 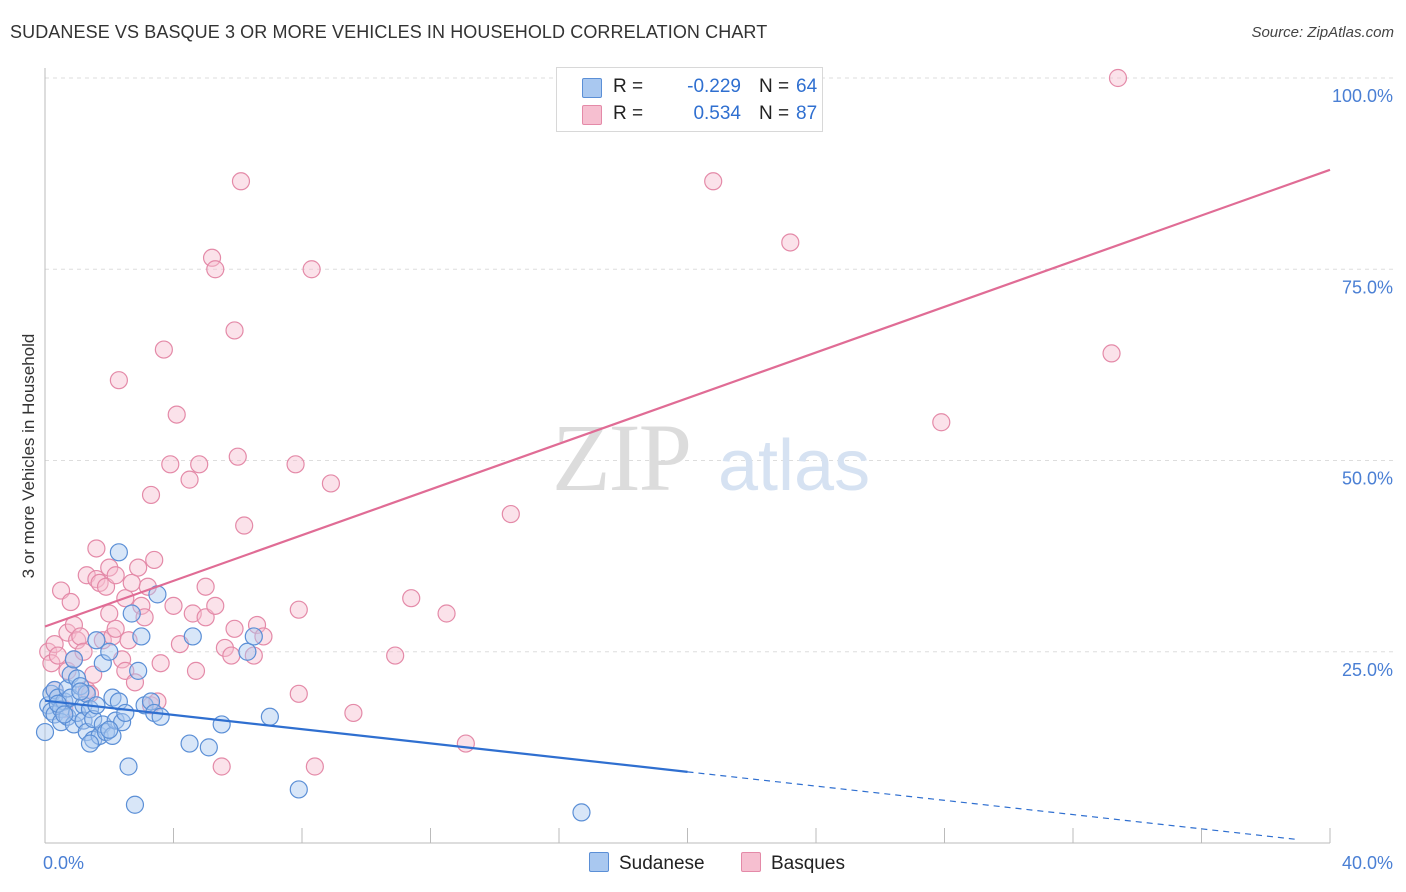 What do you see at coordinates (714, 86) in the screenshot?
I see `sudanese-r-value: -0.229` at bounding box center [714, 86].